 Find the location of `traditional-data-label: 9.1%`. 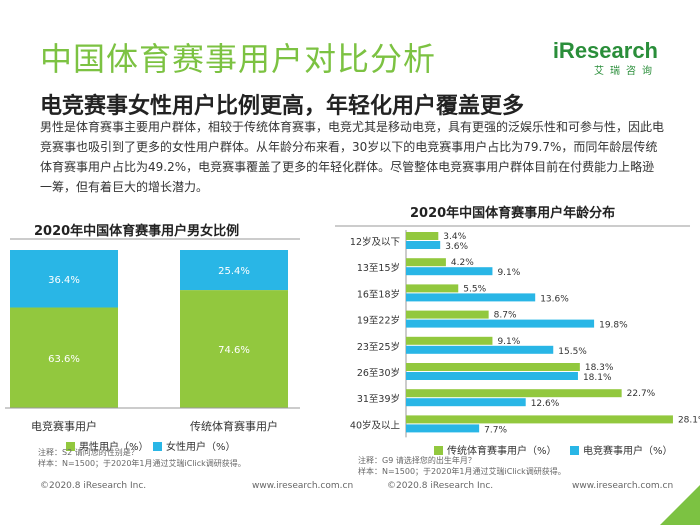

traditional-data-label: 9.1% is located at coordinates (508, 342).